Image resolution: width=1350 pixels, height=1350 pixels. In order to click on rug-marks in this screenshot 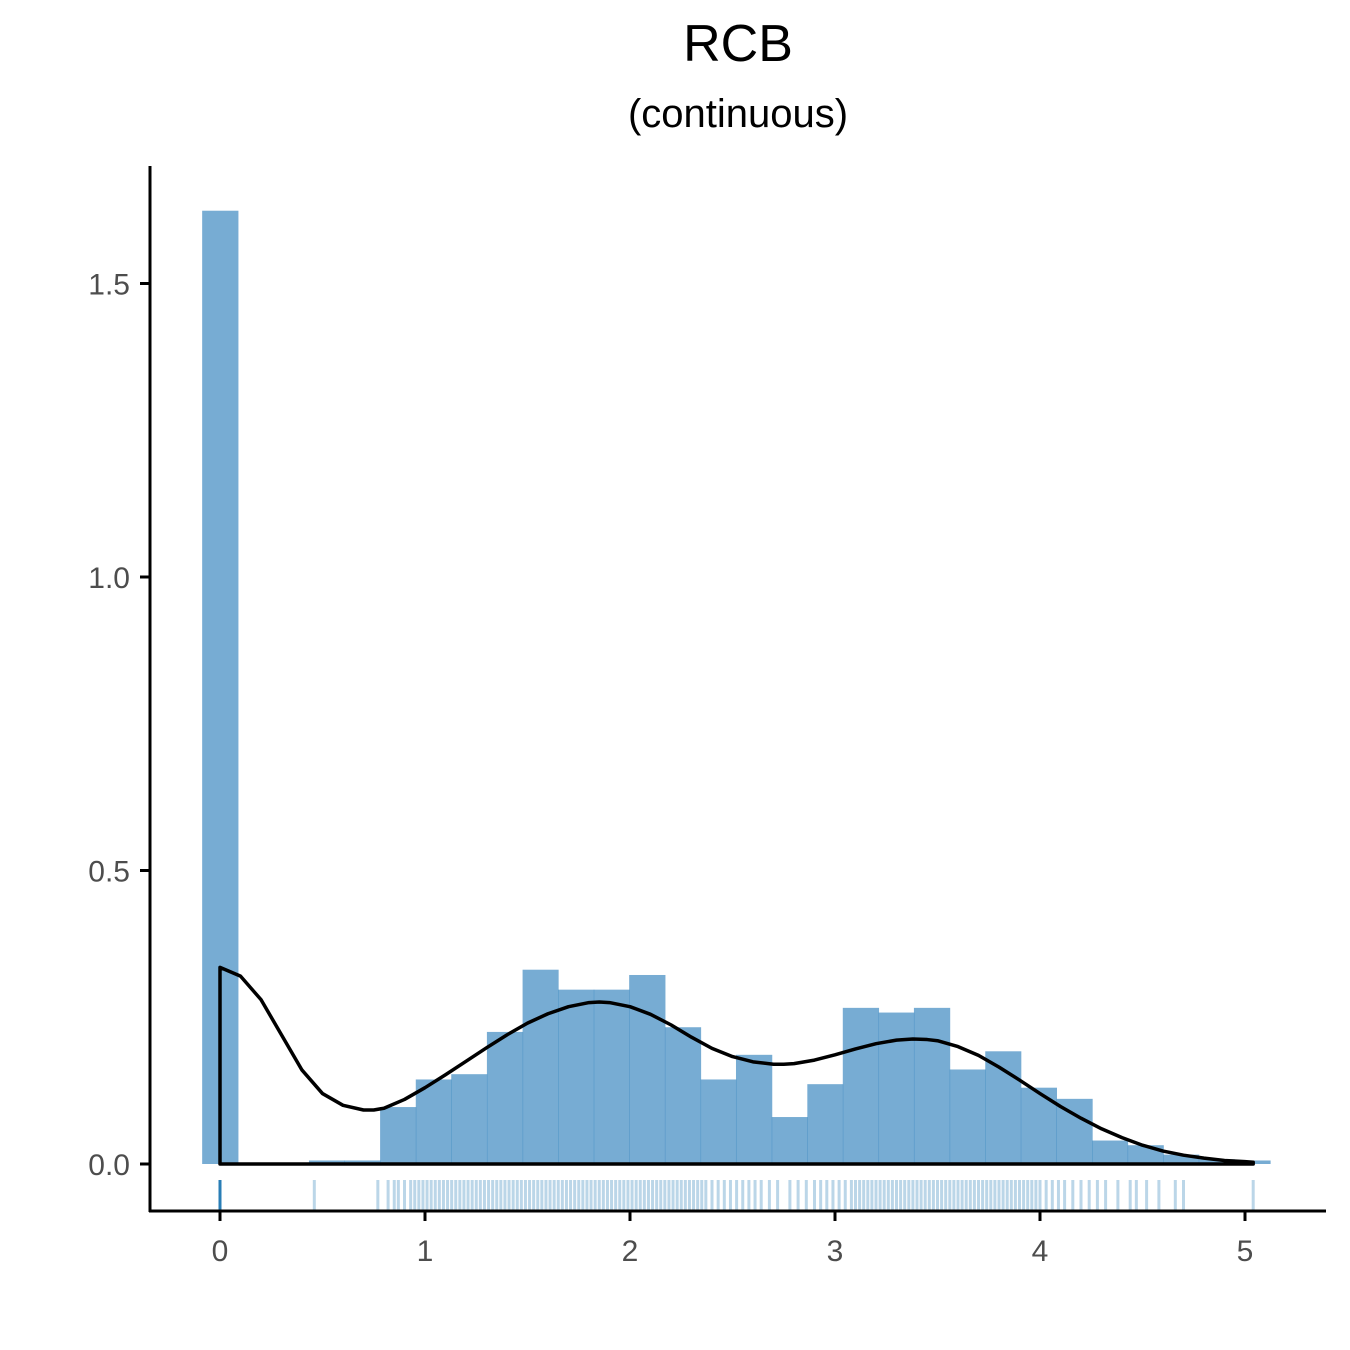, I will do `click(736, 1196)`.